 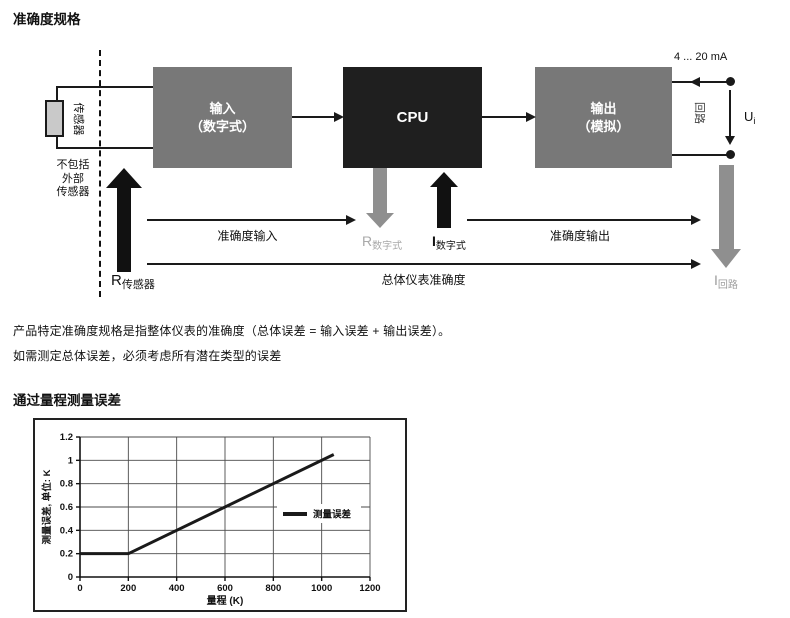 I want to click on accuracy-output-label: 准确度输出, so click(x=579, y=236).